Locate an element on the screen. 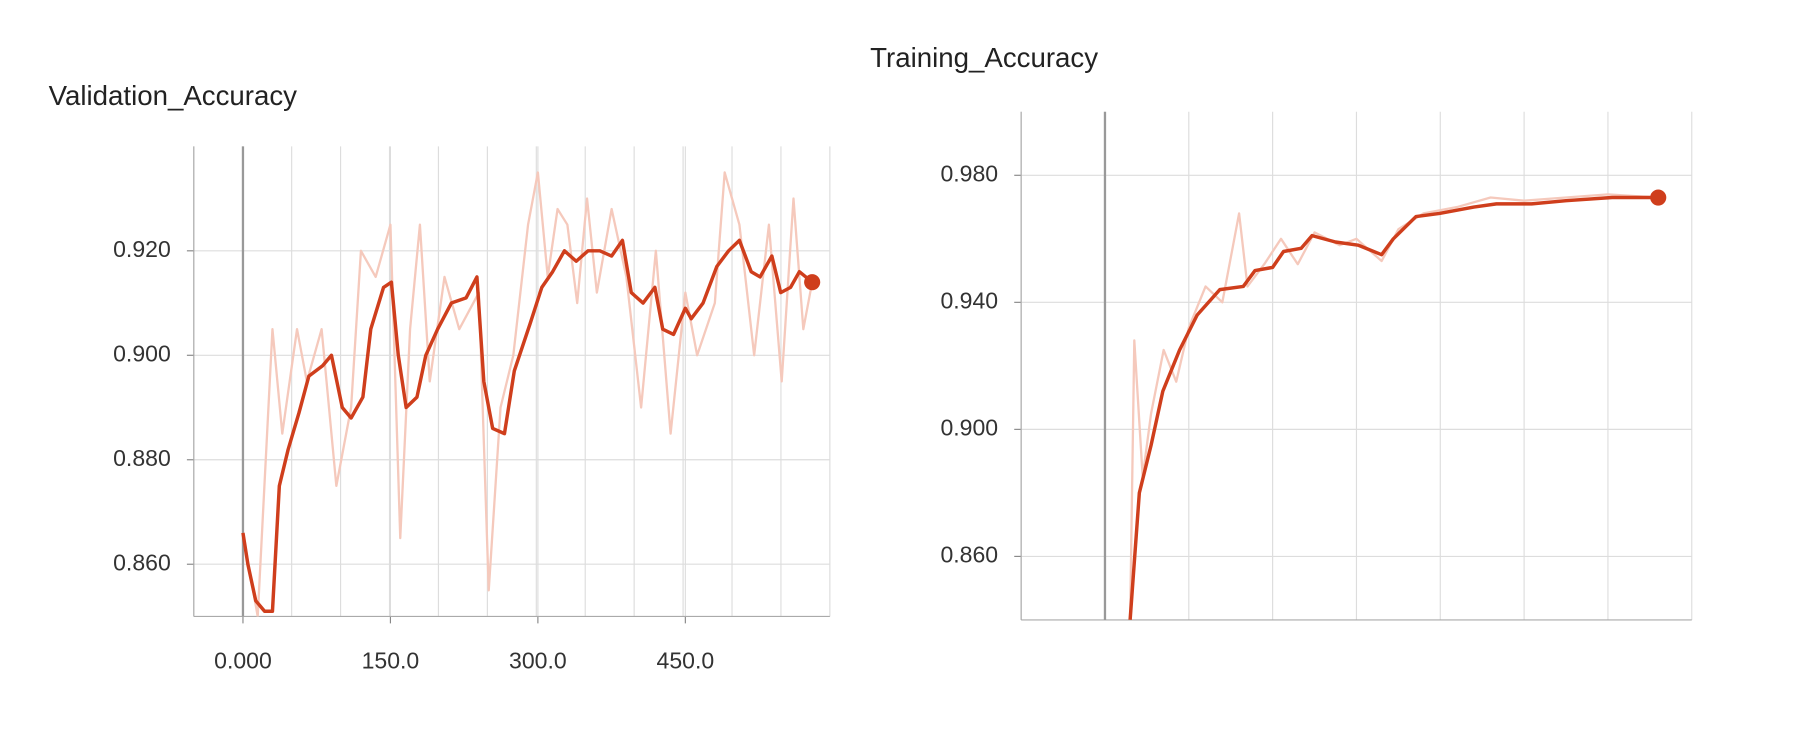  chart-title: Training_Accuracy is located at coordinates (984, 57).